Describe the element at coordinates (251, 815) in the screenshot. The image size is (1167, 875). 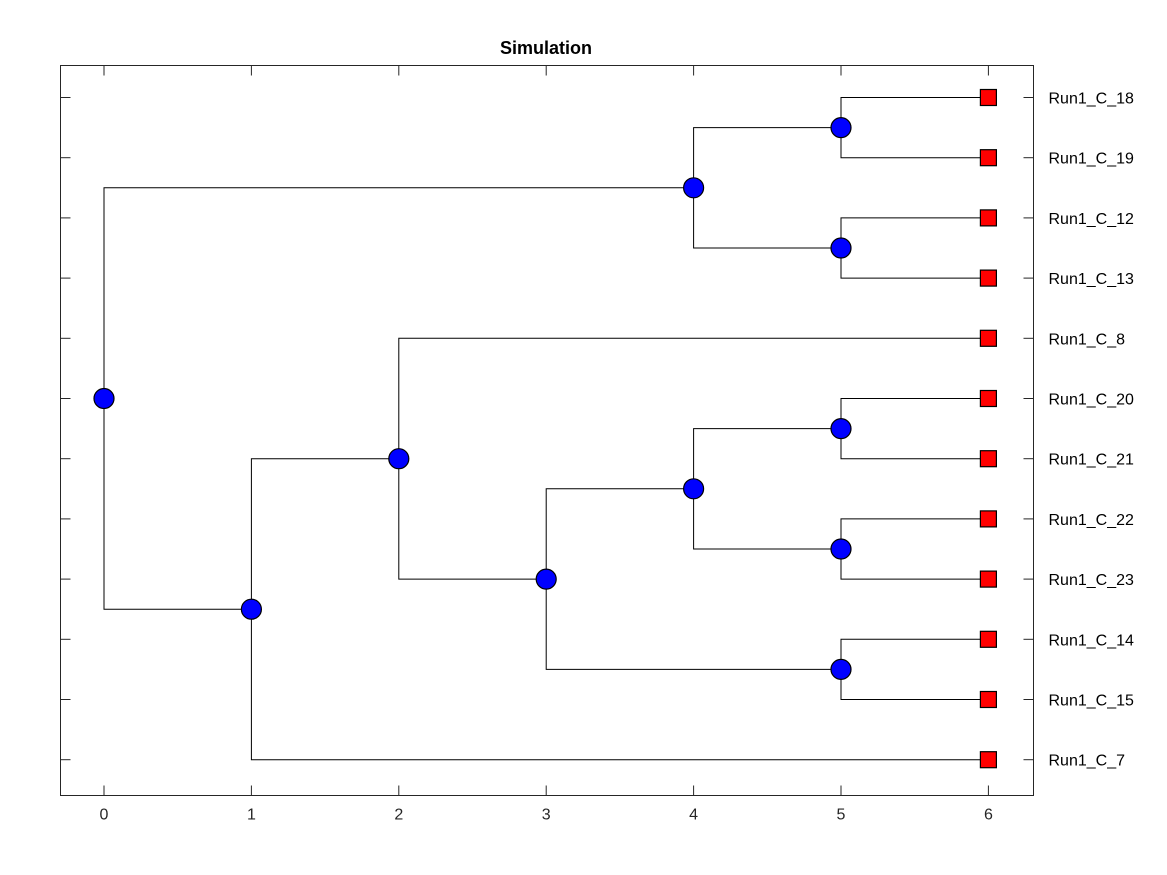
I see `x-tick-label: 1` at that location.